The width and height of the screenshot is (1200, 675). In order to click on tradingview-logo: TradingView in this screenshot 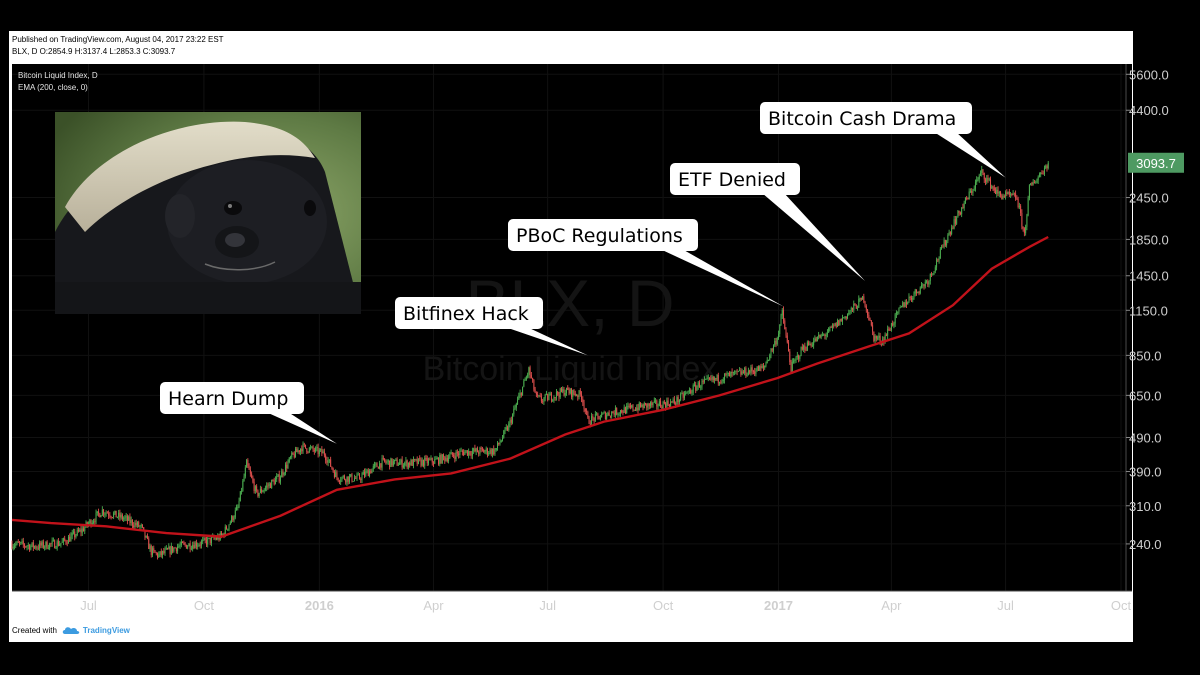, I will do `click(96, 630)`.